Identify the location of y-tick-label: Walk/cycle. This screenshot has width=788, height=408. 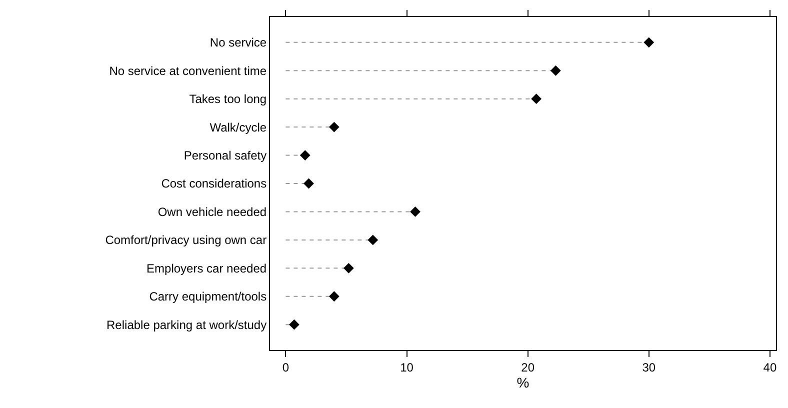
(238, 127).